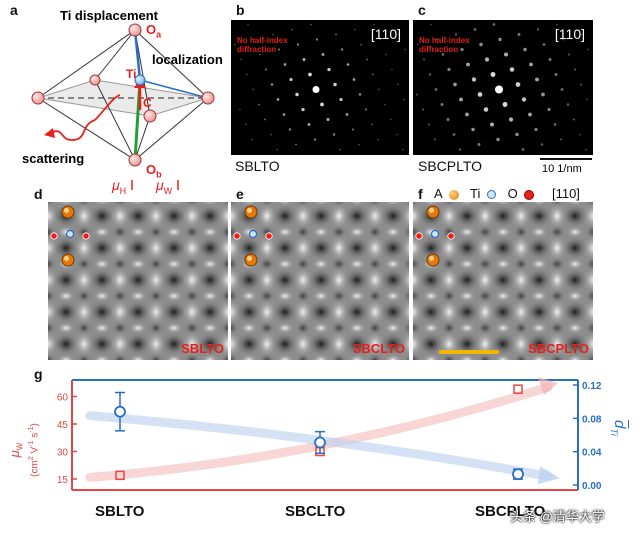 The image size is (640, 535). What do you see at coordinates (558, 348) in the screenshot?
I see `stem-f-label: SBCPLTO` at bounding box center [558, 348].